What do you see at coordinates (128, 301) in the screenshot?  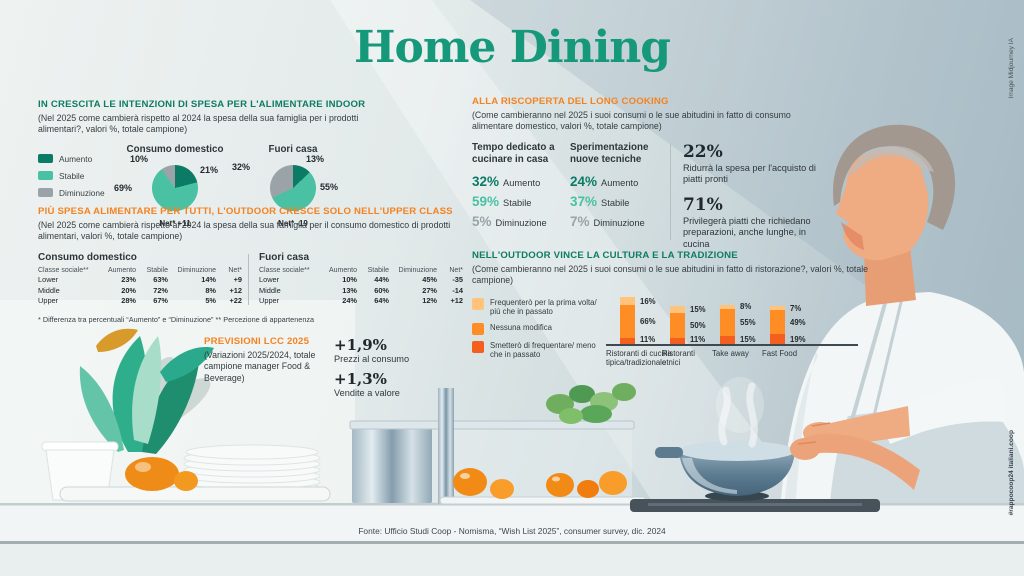 I see `table-cell: 28%` at bounding box center [128, 301].